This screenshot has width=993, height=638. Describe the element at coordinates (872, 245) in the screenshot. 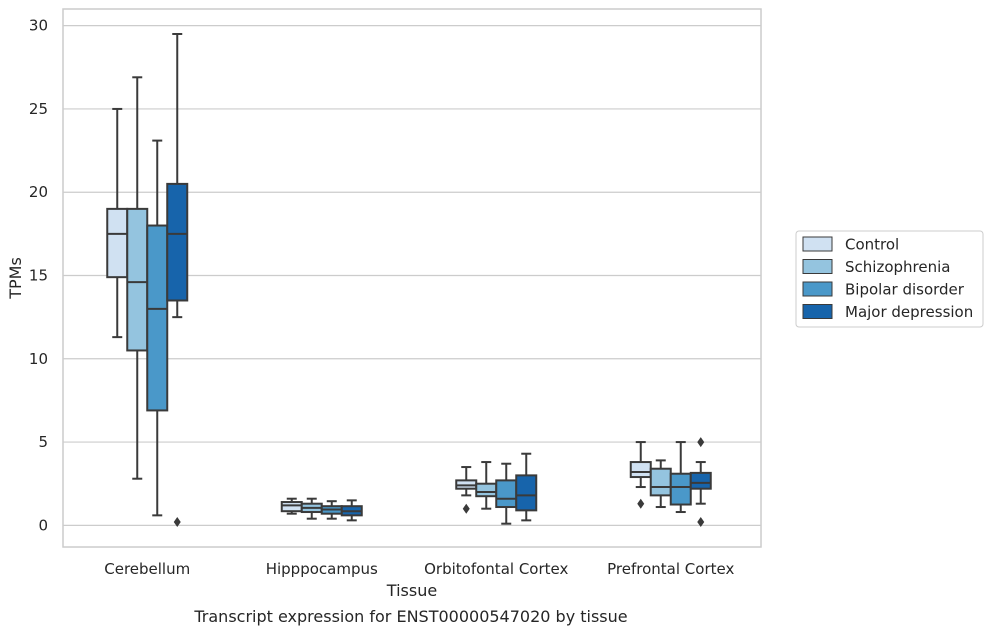

I see `legend-label: Control` at that location.